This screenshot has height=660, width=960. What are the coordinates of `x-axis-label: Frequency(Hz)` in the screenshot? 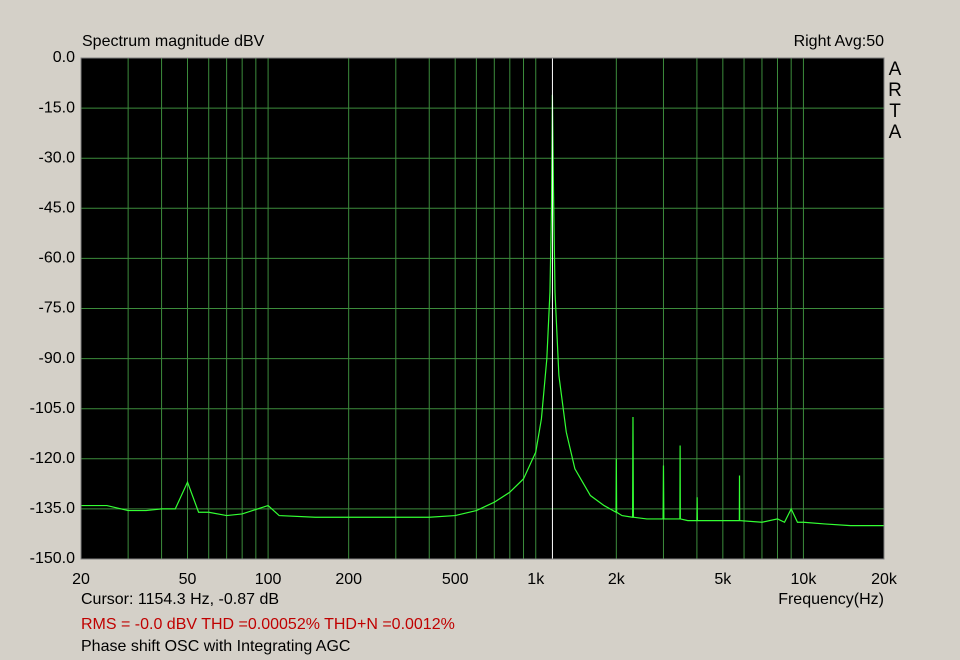 It's located at (831, 599).